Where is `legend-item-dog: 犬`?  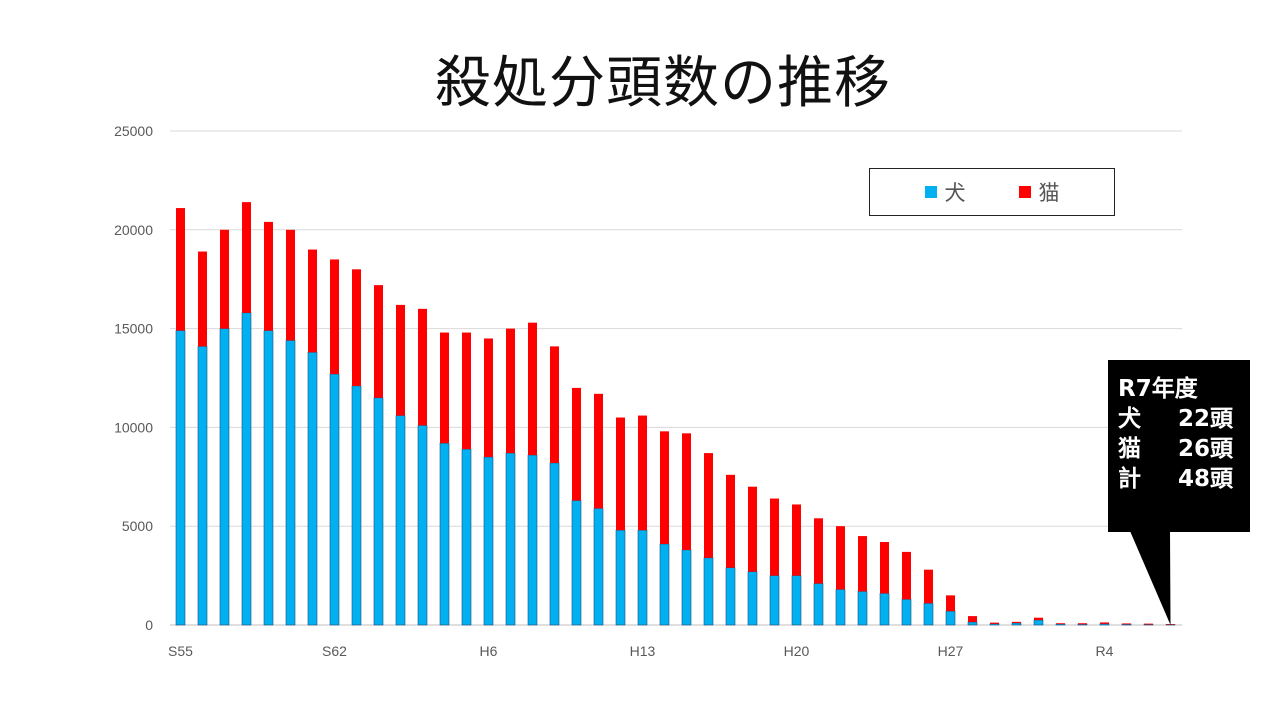
legend-item-dog: 犬 is located at coordinates (945, 192).